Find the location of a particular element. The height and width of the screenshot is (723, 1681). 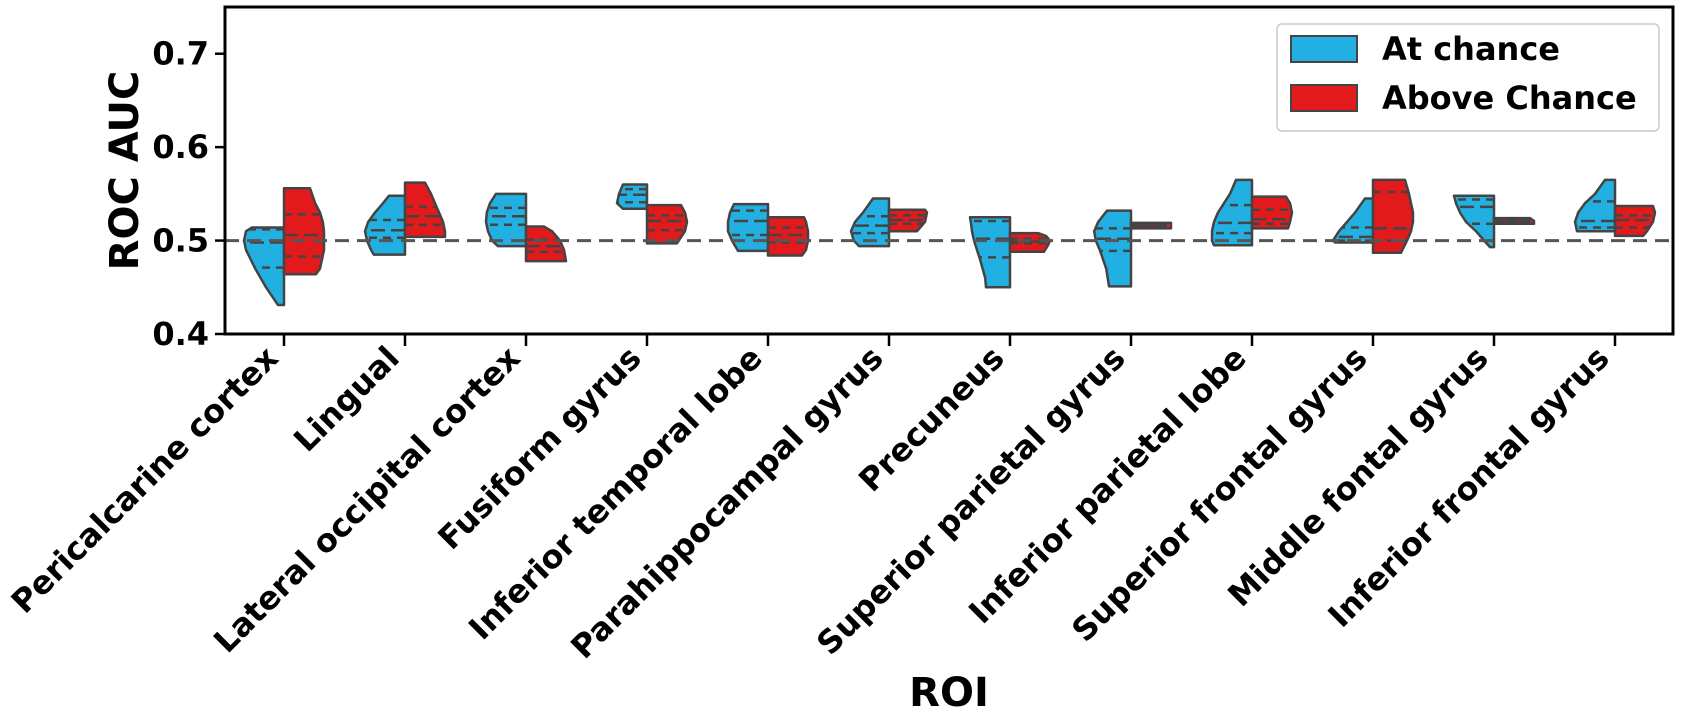

y-tick-label: 0.4 is located at coordinates (180, 334).